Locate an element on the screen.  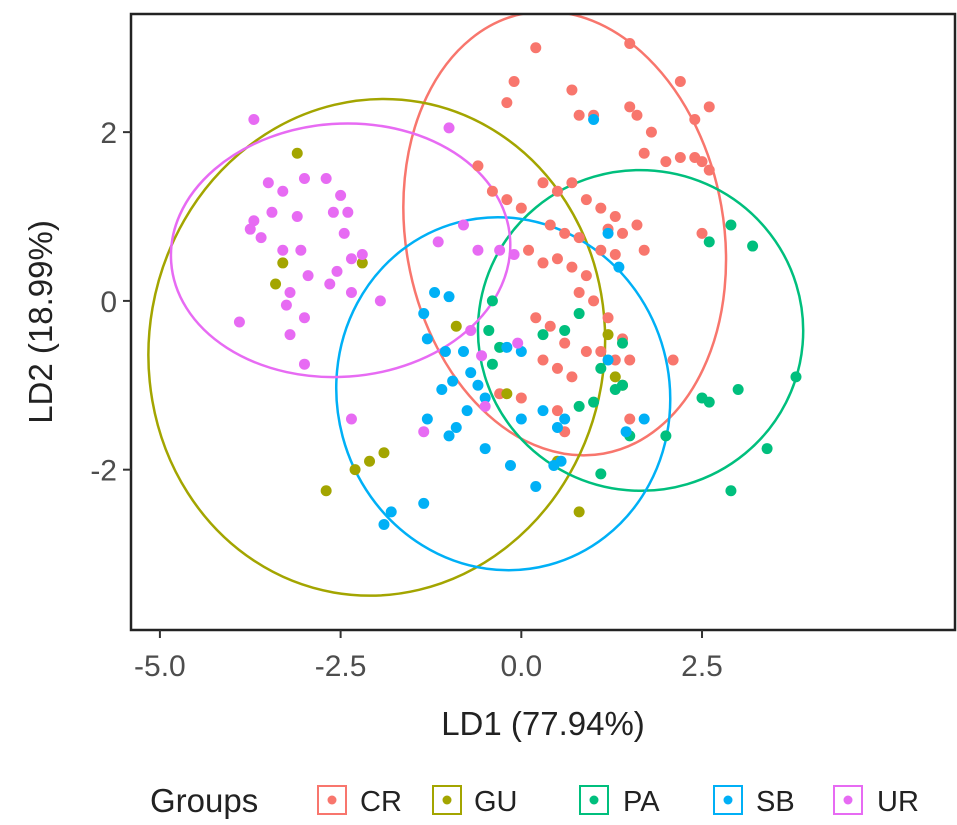
legend: Groups CR GU PA SB UR is located at coordinates (534, 800).